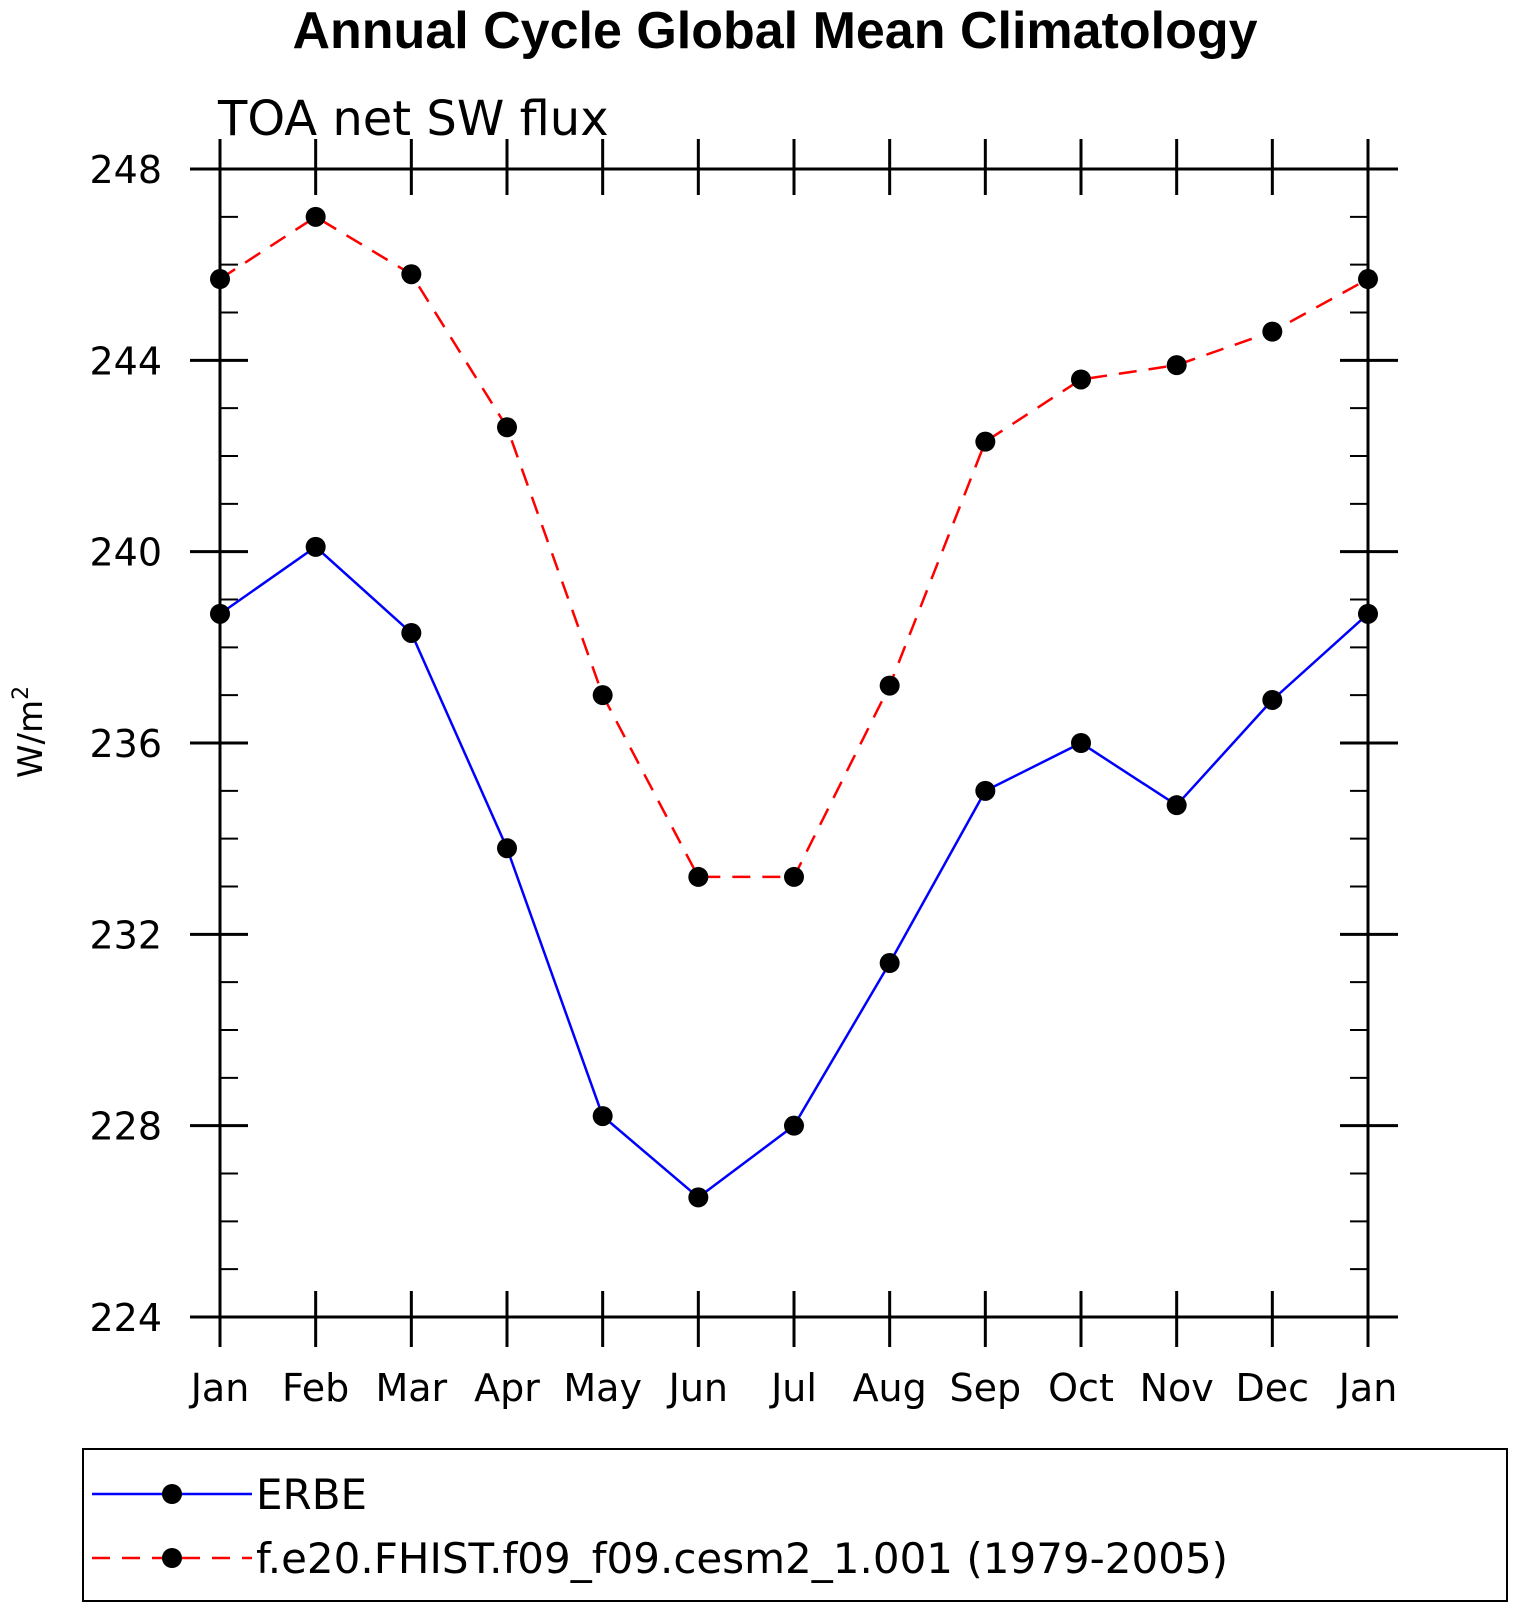  What do you see at coordinates (21, 693) in the screenshot?
I see `y-axis-label-superscript: 2` at bounding box center [21, 693].